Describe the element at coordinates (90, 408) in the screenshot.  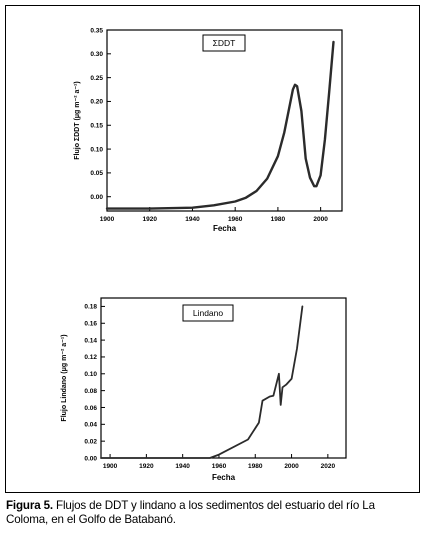
I see `lindano-y-tick-label: 0.06` at that location.